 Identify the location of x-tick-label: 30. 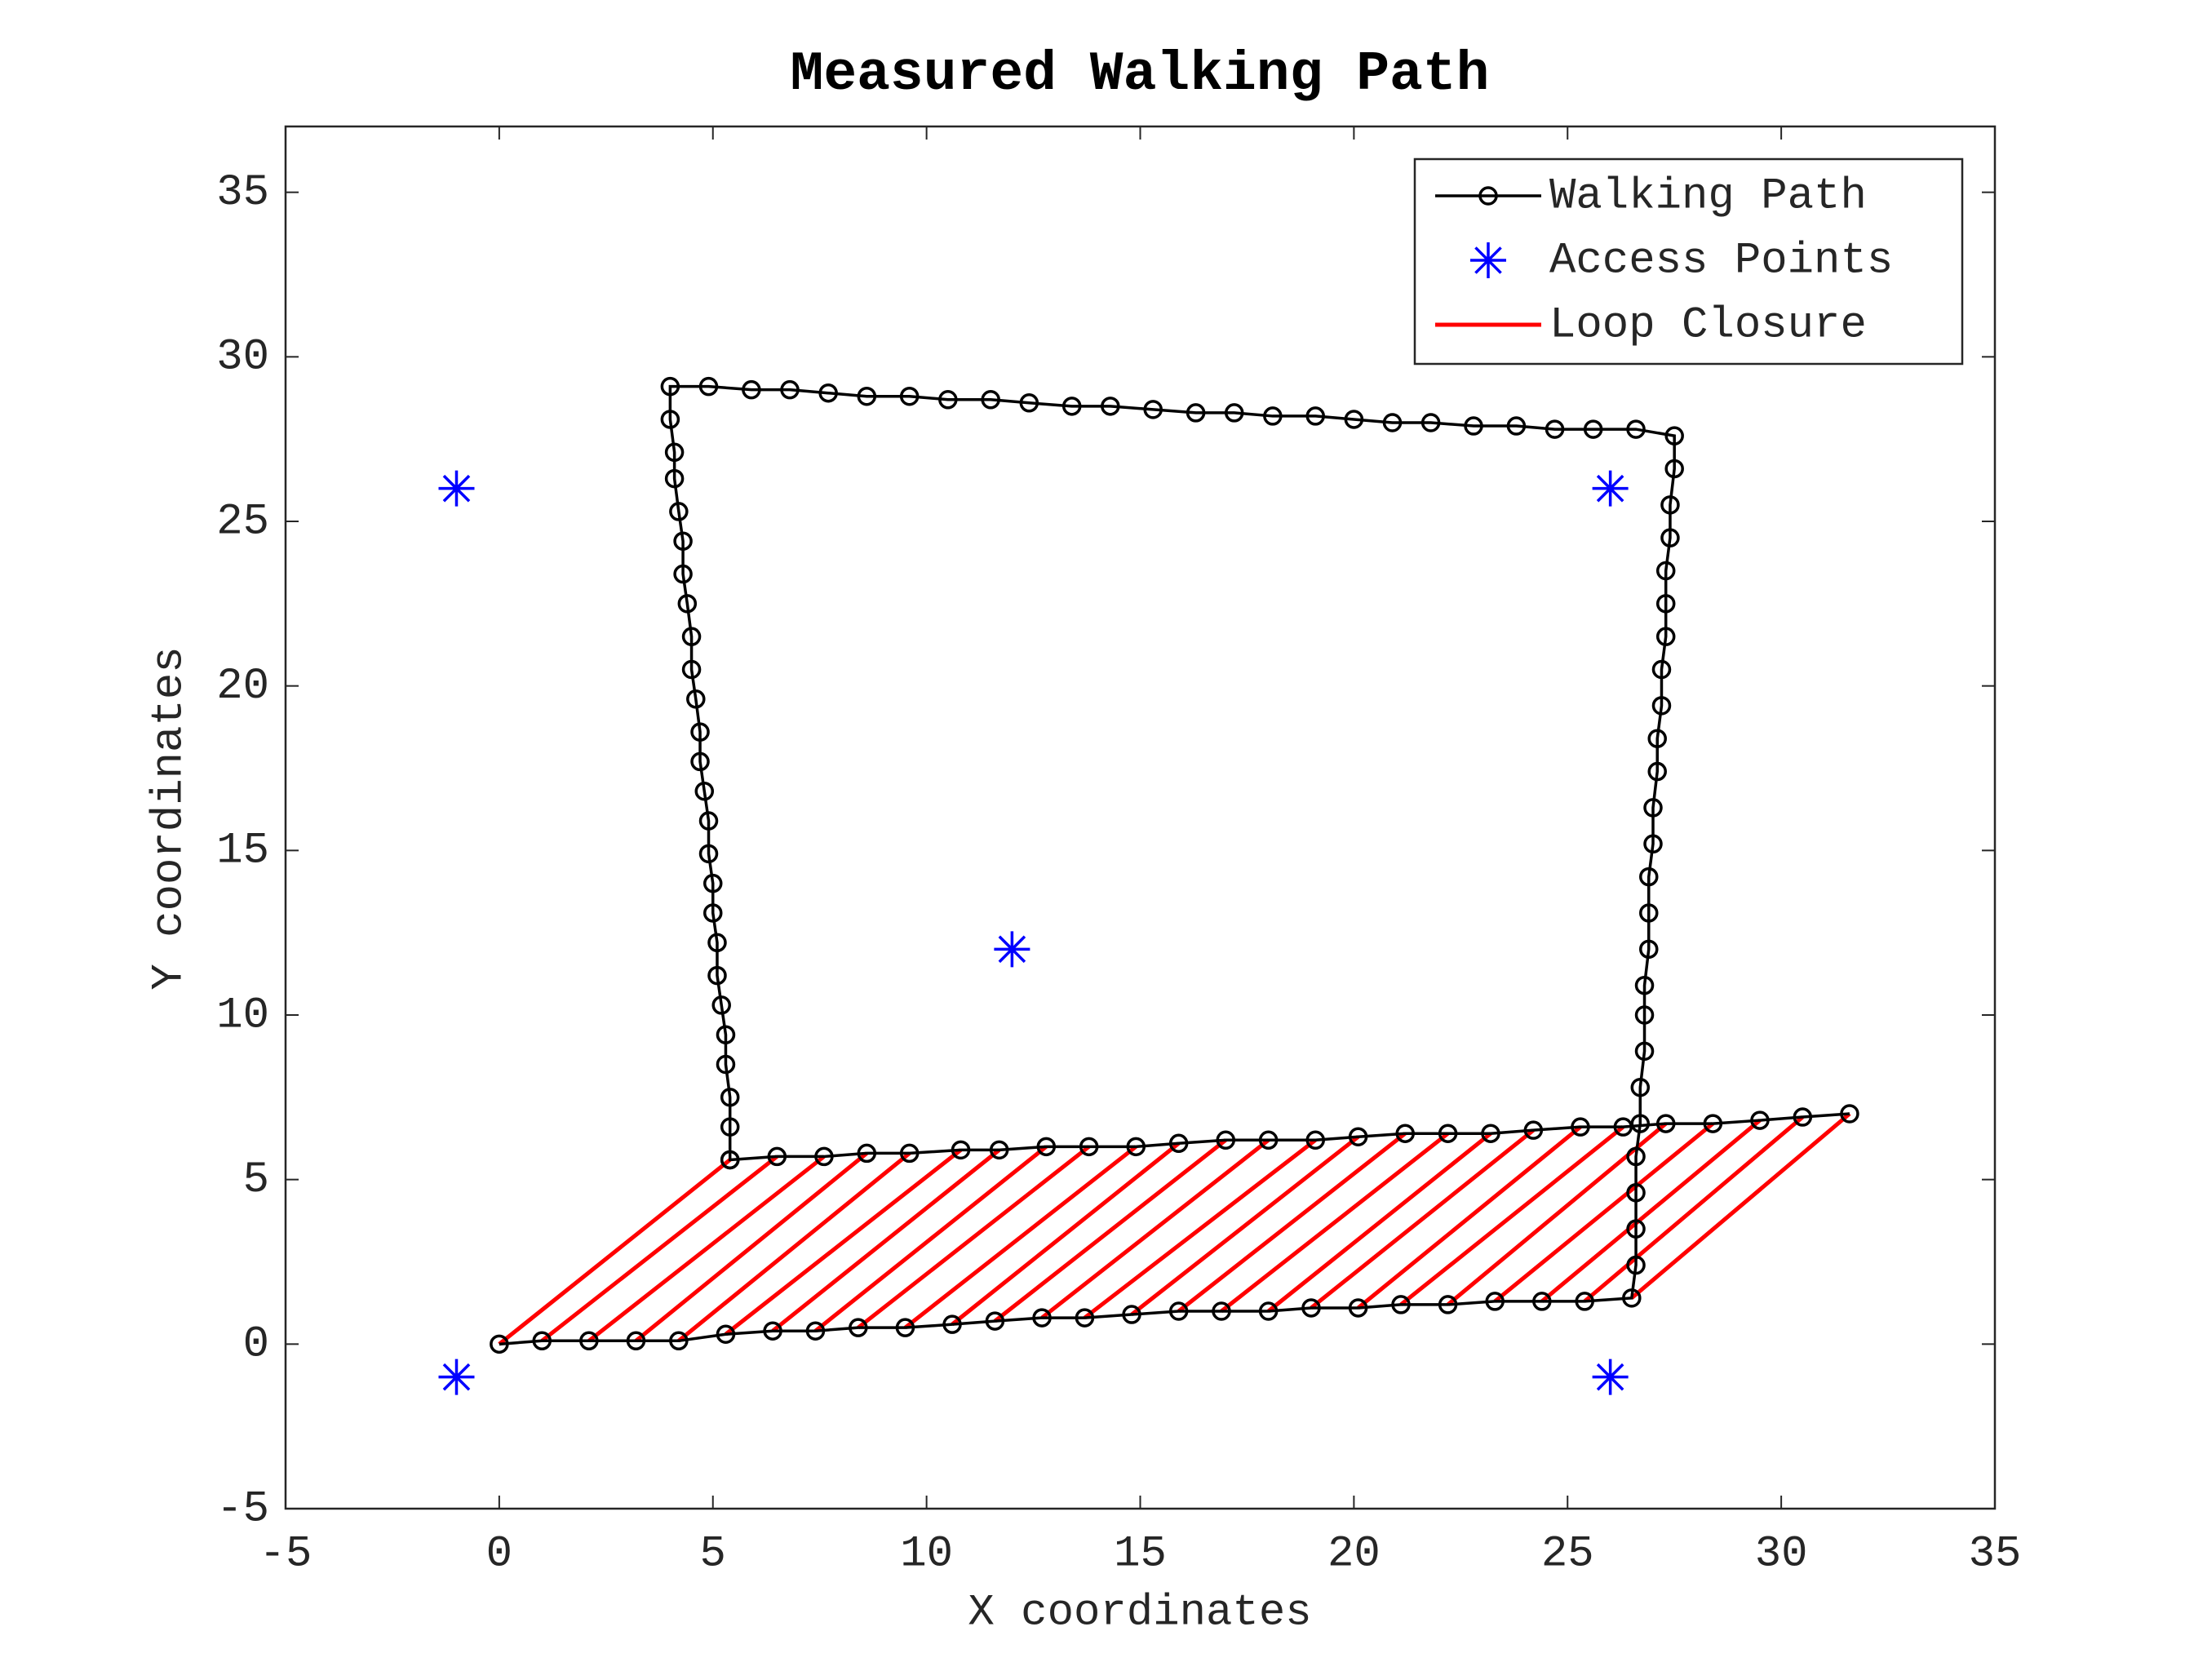
(1782, 1554).